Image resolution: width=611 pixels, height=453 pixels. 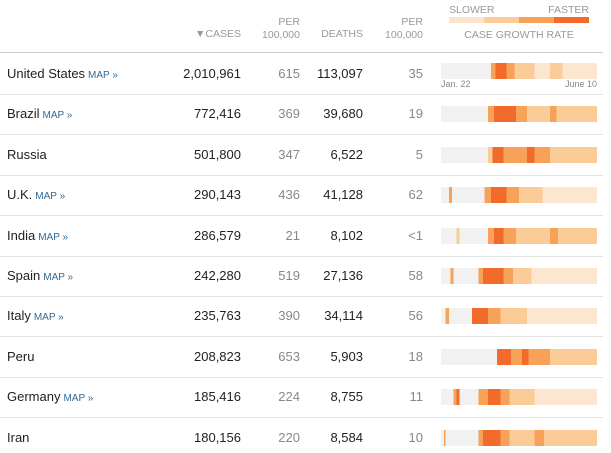 What do you see at coordinates (343, 275) in the screenshot?
I see `deaths: 27,136` at bounding box center [343, 275].